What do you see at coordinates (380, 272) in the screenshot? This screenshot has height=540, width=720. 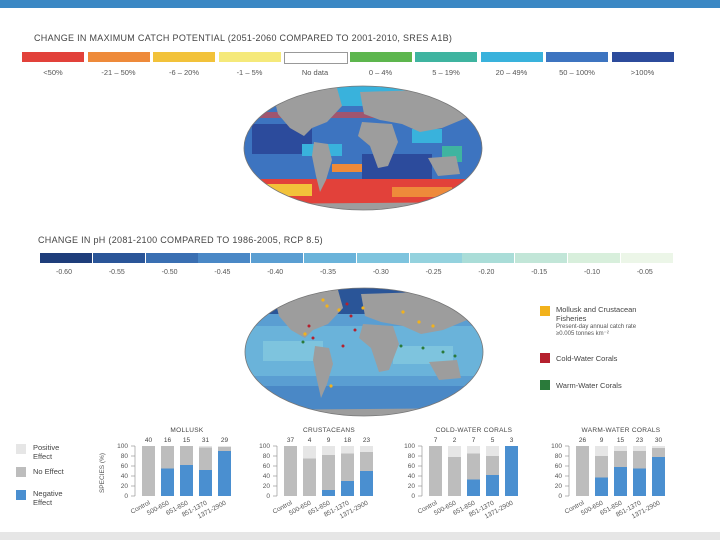 I see `ph-scale-tick: -0.30` at bounding box center [380, 272].